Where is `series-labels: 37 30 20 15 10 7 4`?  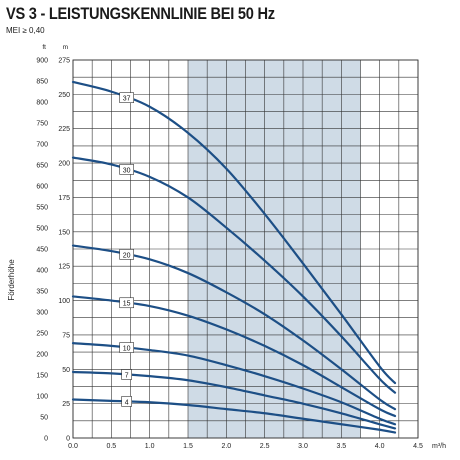
series-labels: 37 30 20 15 10 7 4 is located at coordinates (126, 249).